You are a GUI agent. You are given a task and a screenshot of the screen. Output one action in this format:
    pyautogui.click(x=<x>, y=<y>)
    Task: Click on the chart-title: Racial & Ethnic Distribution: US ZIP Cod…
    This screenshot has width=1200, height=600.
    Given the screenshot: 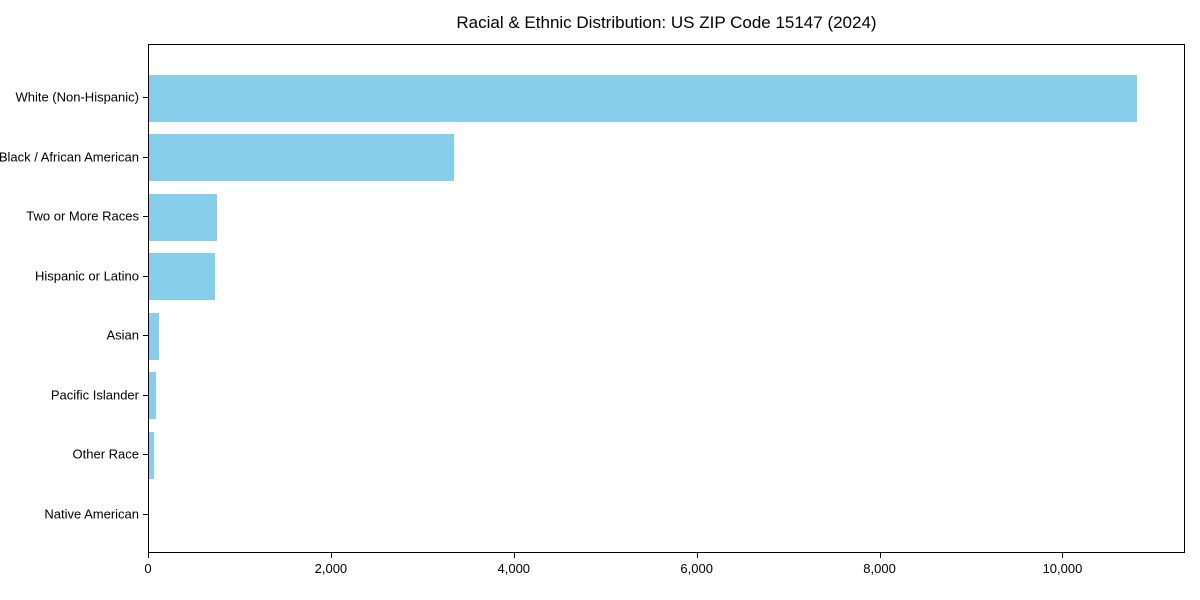 What is the action you would take?
    pyautogui.click(x=666, y=22)
    